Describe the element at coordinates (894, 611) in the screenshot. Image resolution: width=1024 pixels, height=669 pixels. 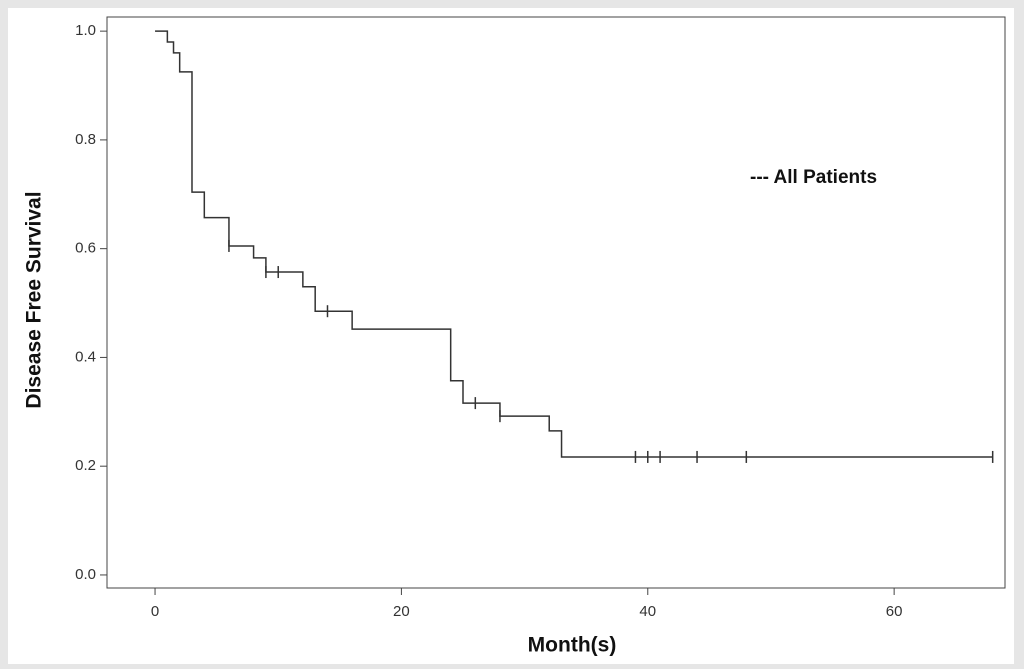
I see `x-tick-label: 60` at that location.